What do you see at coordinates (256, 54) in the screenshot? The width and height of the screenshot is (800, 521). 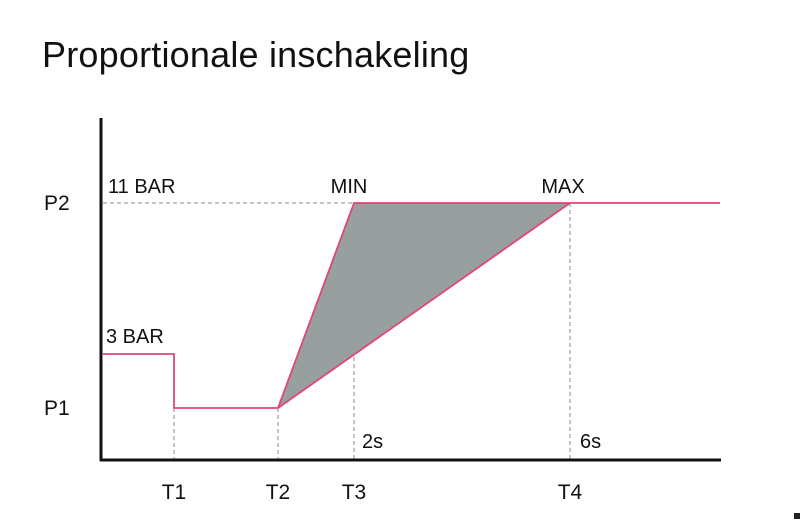 I see `chart-title: Proportionale inschakeling` at bounding box center [256, 54].